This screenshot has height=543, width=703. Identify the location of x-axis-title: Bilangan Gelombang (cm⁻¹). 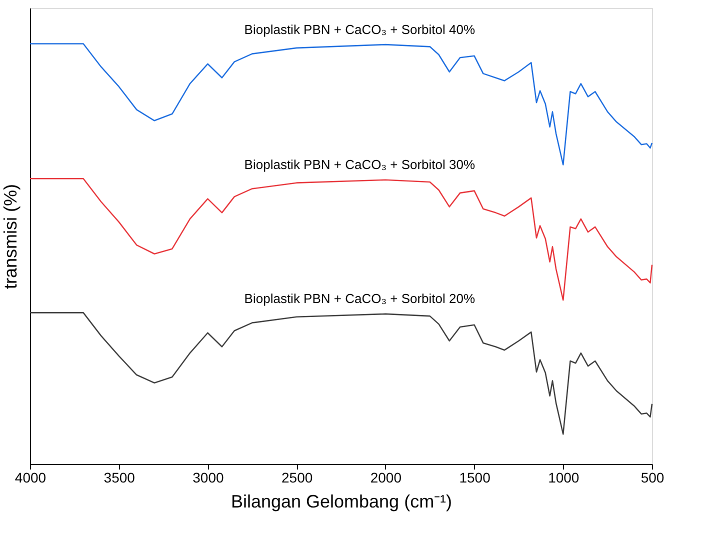
(341, 502).